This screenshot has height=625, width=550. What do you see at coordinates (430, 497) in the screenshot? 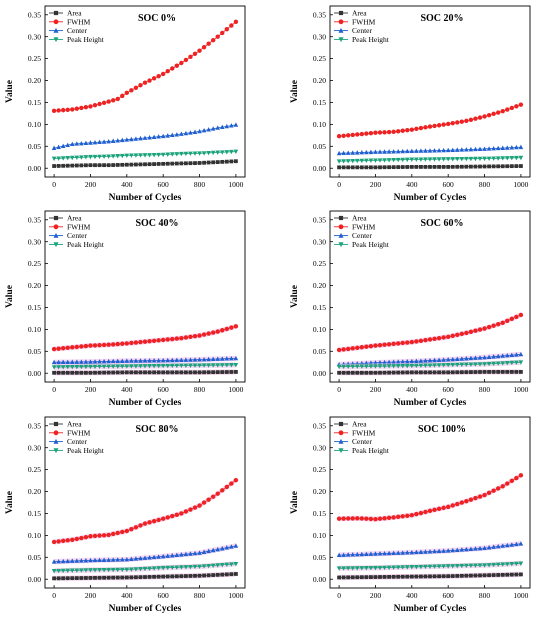
I see `confidence-band` at bounding box center [430, 497].